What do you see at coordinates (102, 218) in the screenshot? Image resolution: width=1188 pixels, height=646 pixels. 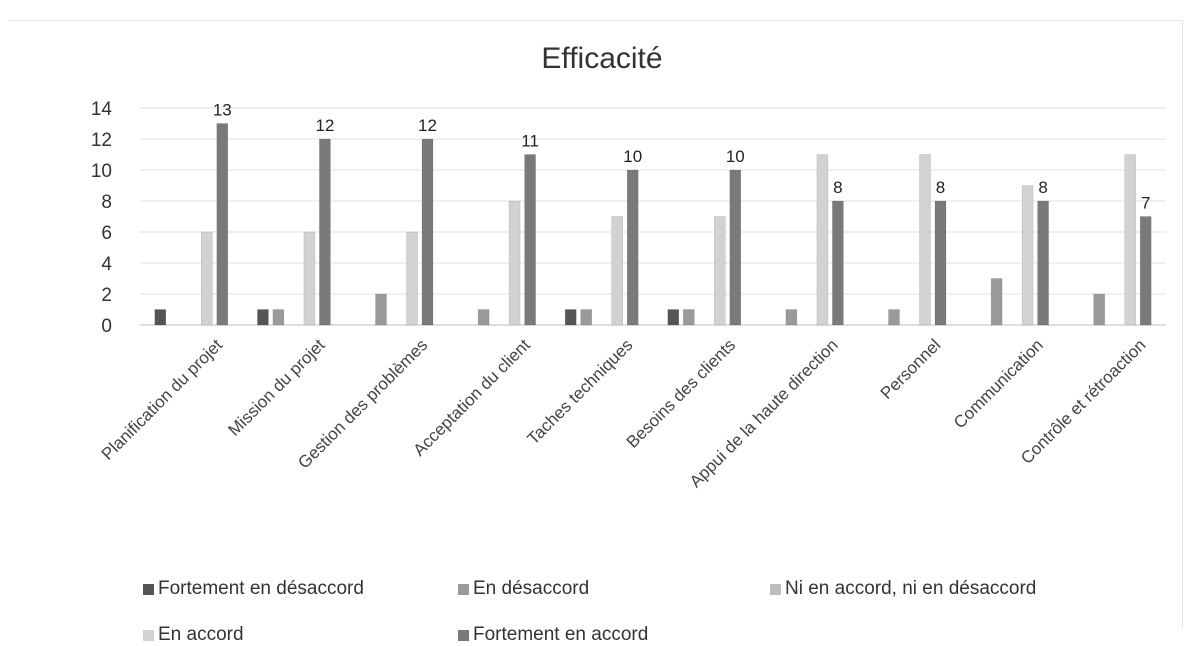 I see `y-axis-ticks: 0 2 4 6 8 10 12 14` at bounding box center [102, 218].